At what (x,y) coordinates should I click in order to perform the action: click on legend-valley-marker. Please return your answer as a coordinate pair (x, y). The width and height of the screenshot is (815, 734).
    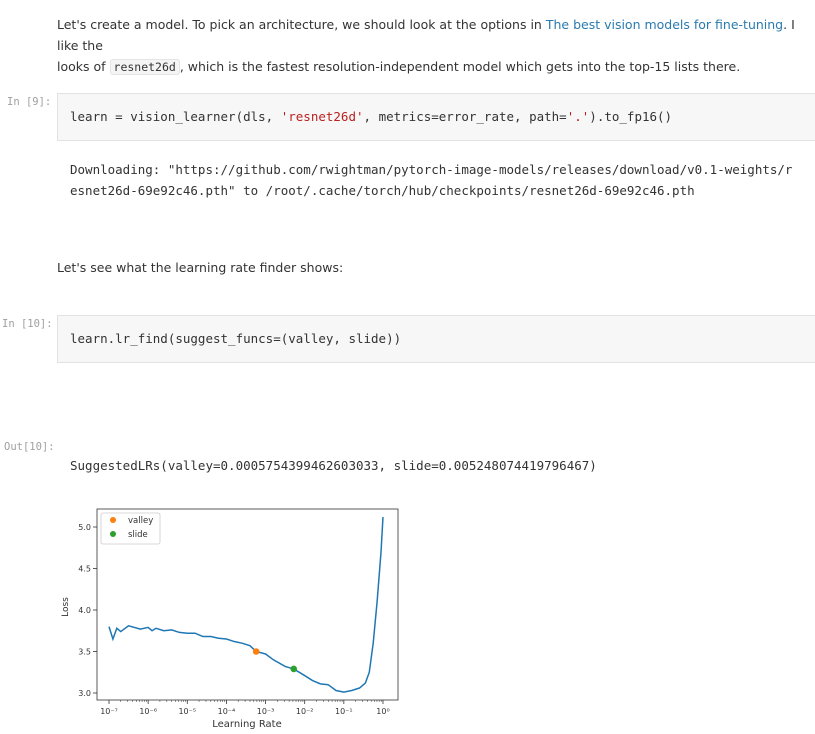
    Looking at the image, I should click on (113, 520).